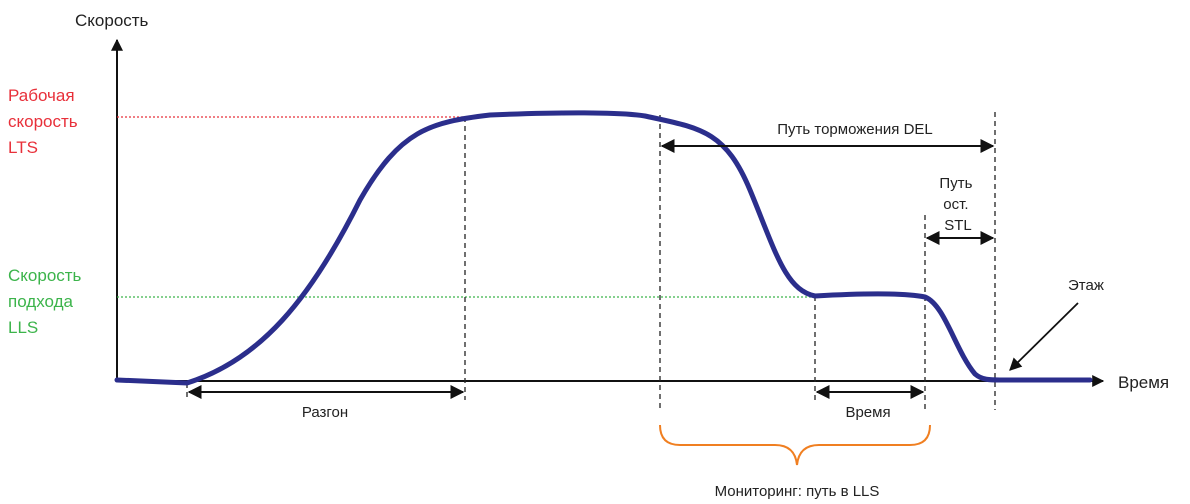 The image size is (1190, 504). What do you see at coordinates (325, 412) in the screenshot?
I see `acceleration-label: Разгон` at bounding box center [325, 412].